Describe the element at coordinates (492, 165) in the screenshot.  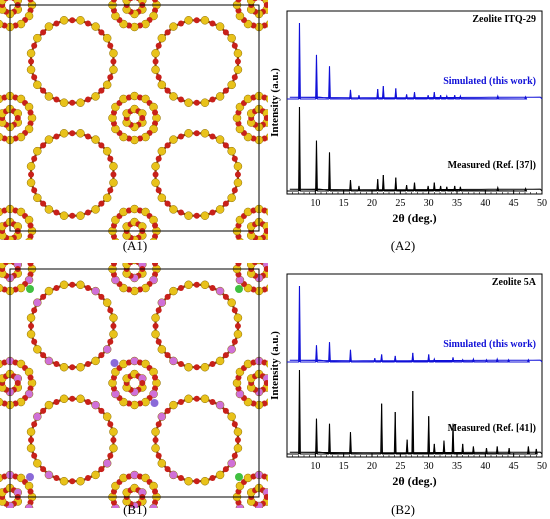
I see `legend-measured: Measured (Ref. [37])` at that location.